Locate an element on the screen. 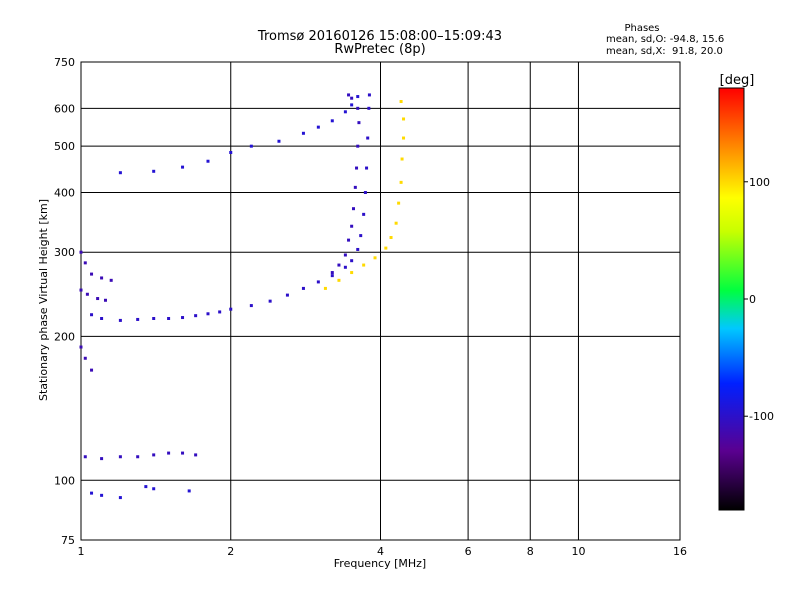 This screenshot has height=600, width=800. y-tick-label: 500 is located at coordinates (64, 146).